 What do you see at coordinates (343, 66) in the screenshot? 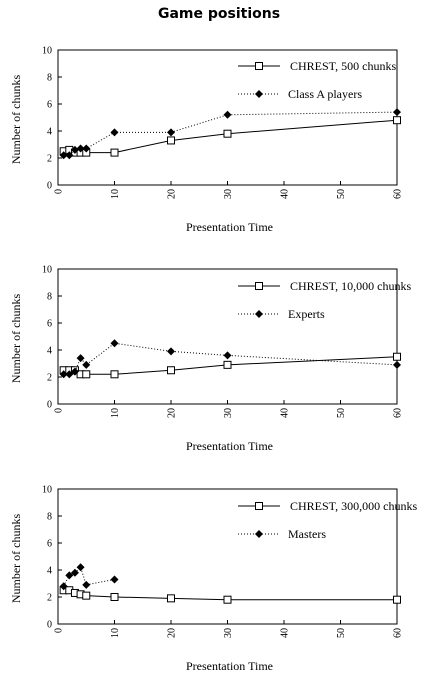
I see `legend-label: CHREST, 500 chunks` at bounding box center [343, 66].